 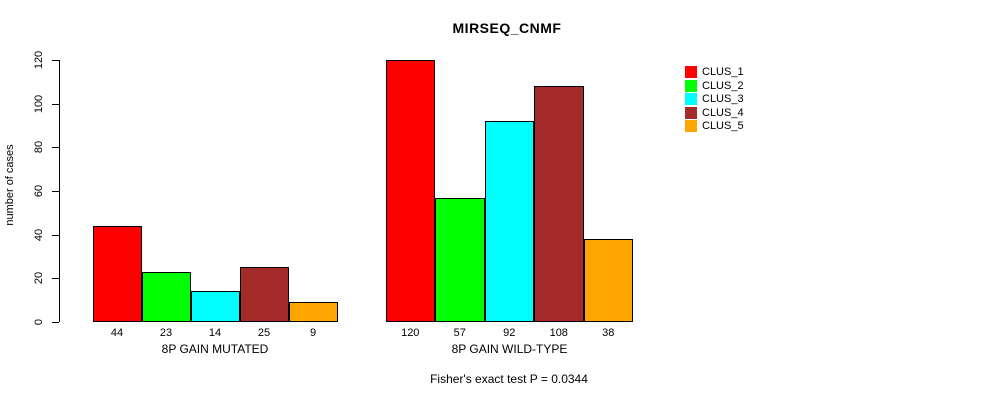 I want to click on y-axis-label: number of cases, so click(x=10, y=185).